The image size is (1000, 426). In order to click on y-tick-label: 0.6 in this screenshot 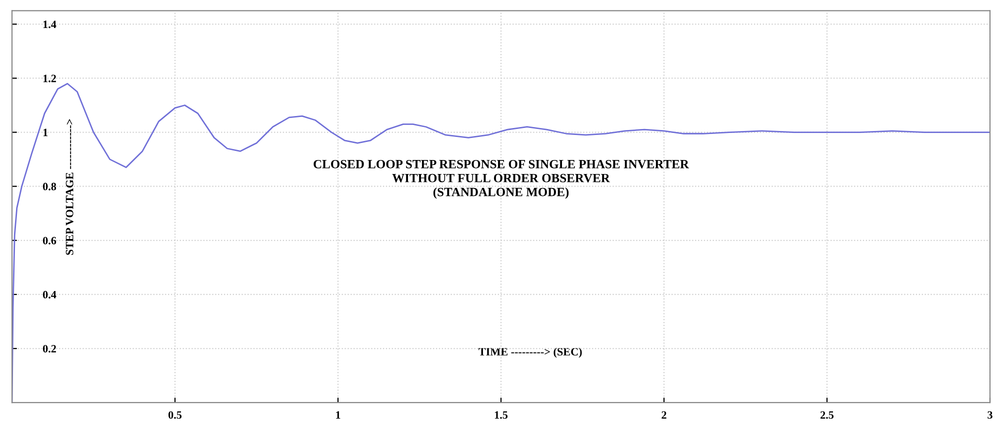, I will do `click(49, 240)`.